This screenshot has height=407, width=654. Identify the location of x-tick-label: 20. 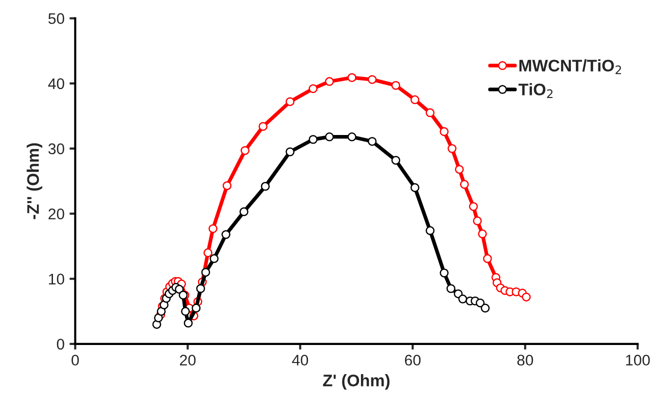
(188, 360).